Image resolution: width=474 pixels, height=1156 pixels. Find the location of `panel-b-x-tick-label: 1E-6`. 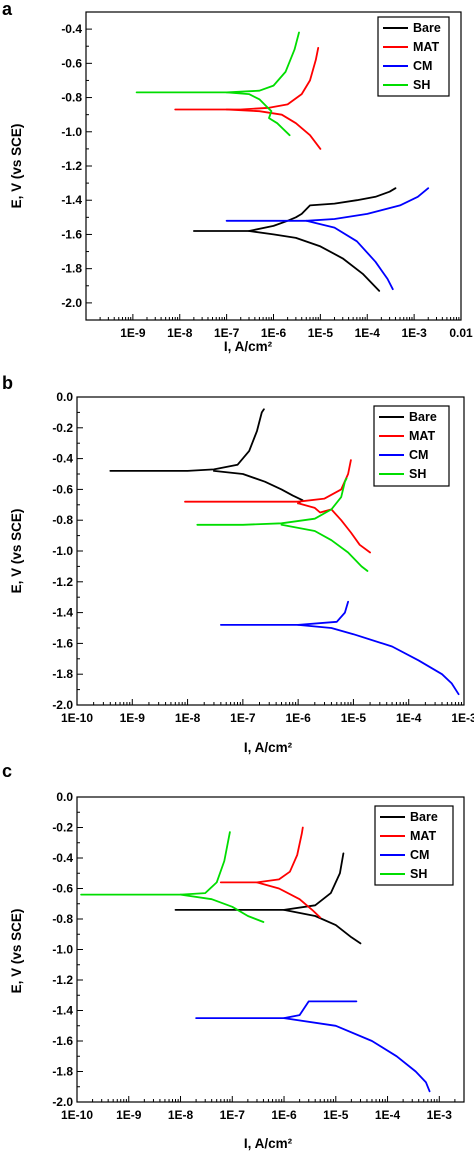

panel-b-x-tick-label: 1E-6 is located at coordinates (298, 718).